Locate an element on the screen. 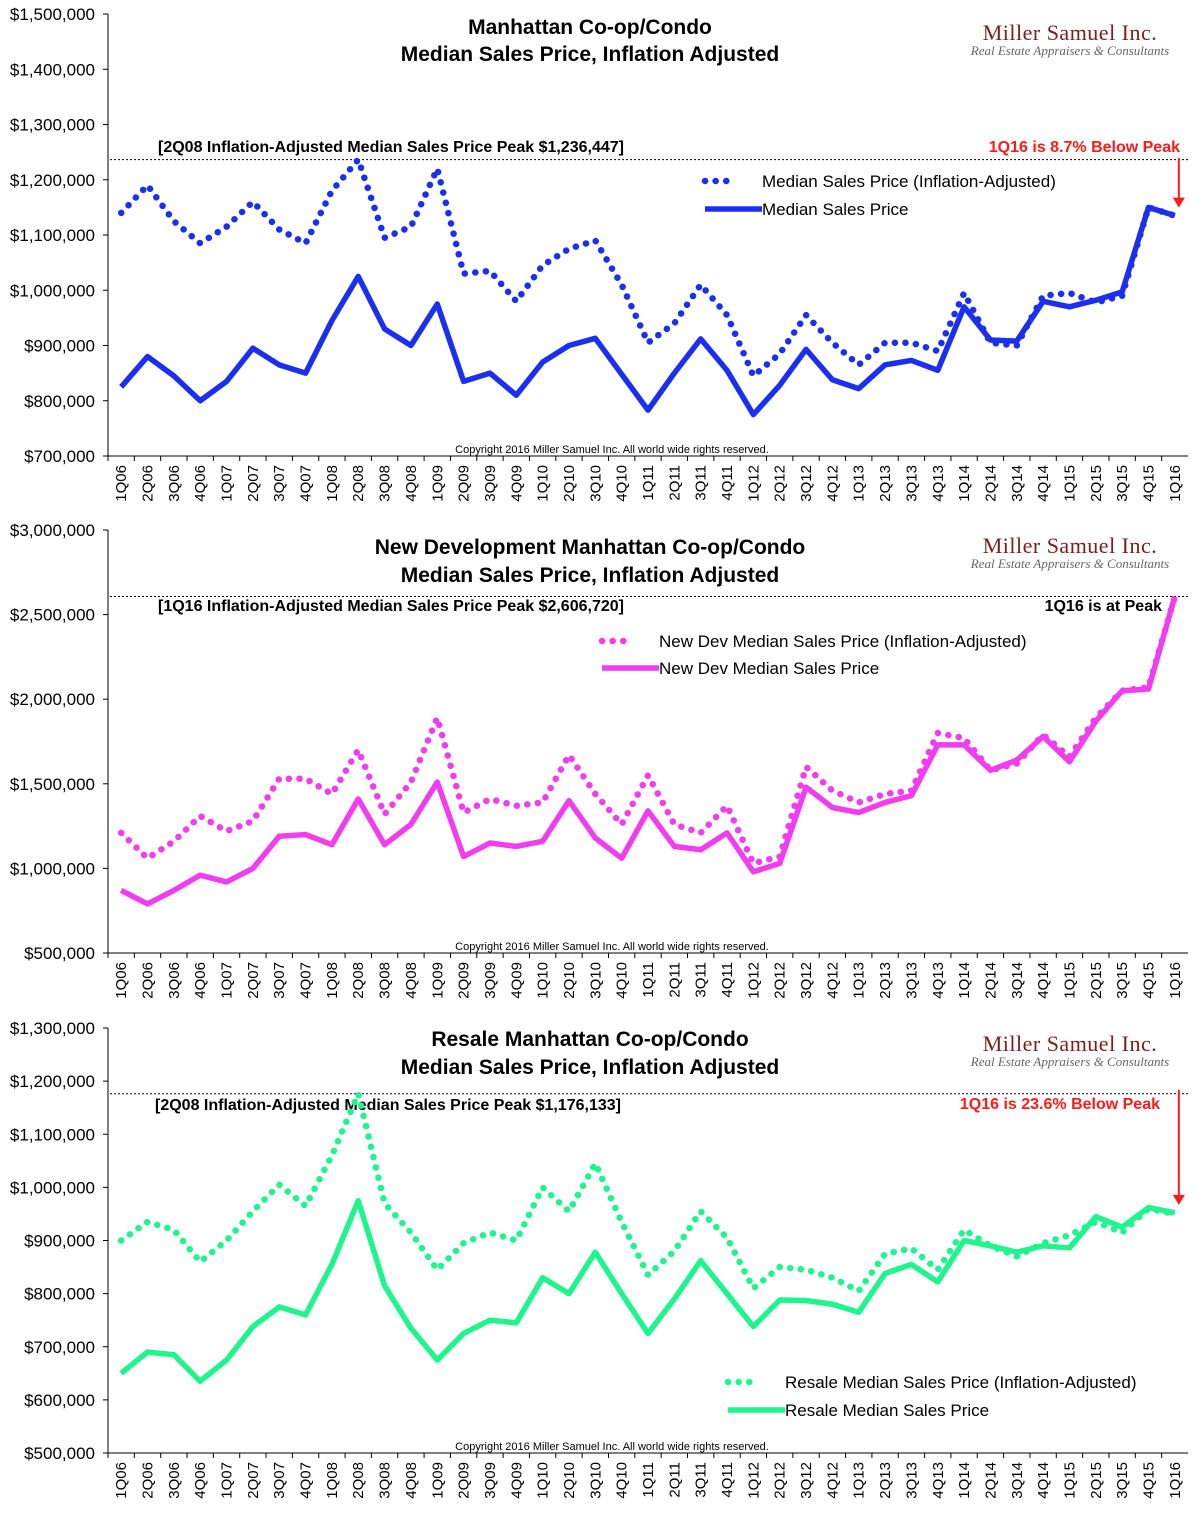 The width and height of the screenshot is (1200, 1519). x-tick-label: 2Q11 is located at coordinates (674, 980).